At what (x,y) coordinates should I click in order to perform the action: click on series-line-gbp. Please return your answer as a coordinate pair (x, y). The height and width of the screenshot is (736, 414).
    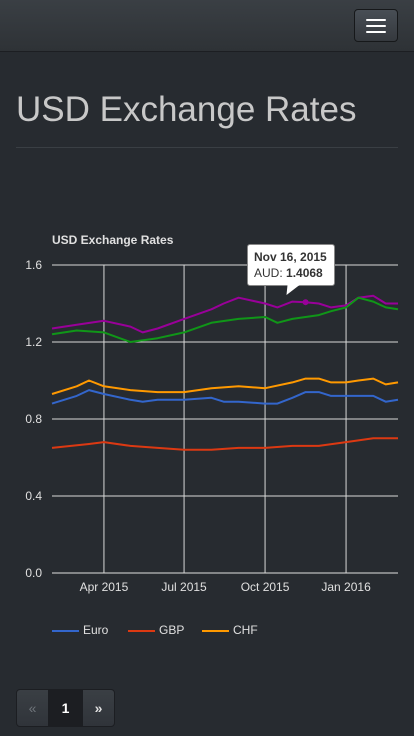
    Looking at the image, I should click on (224, 444).